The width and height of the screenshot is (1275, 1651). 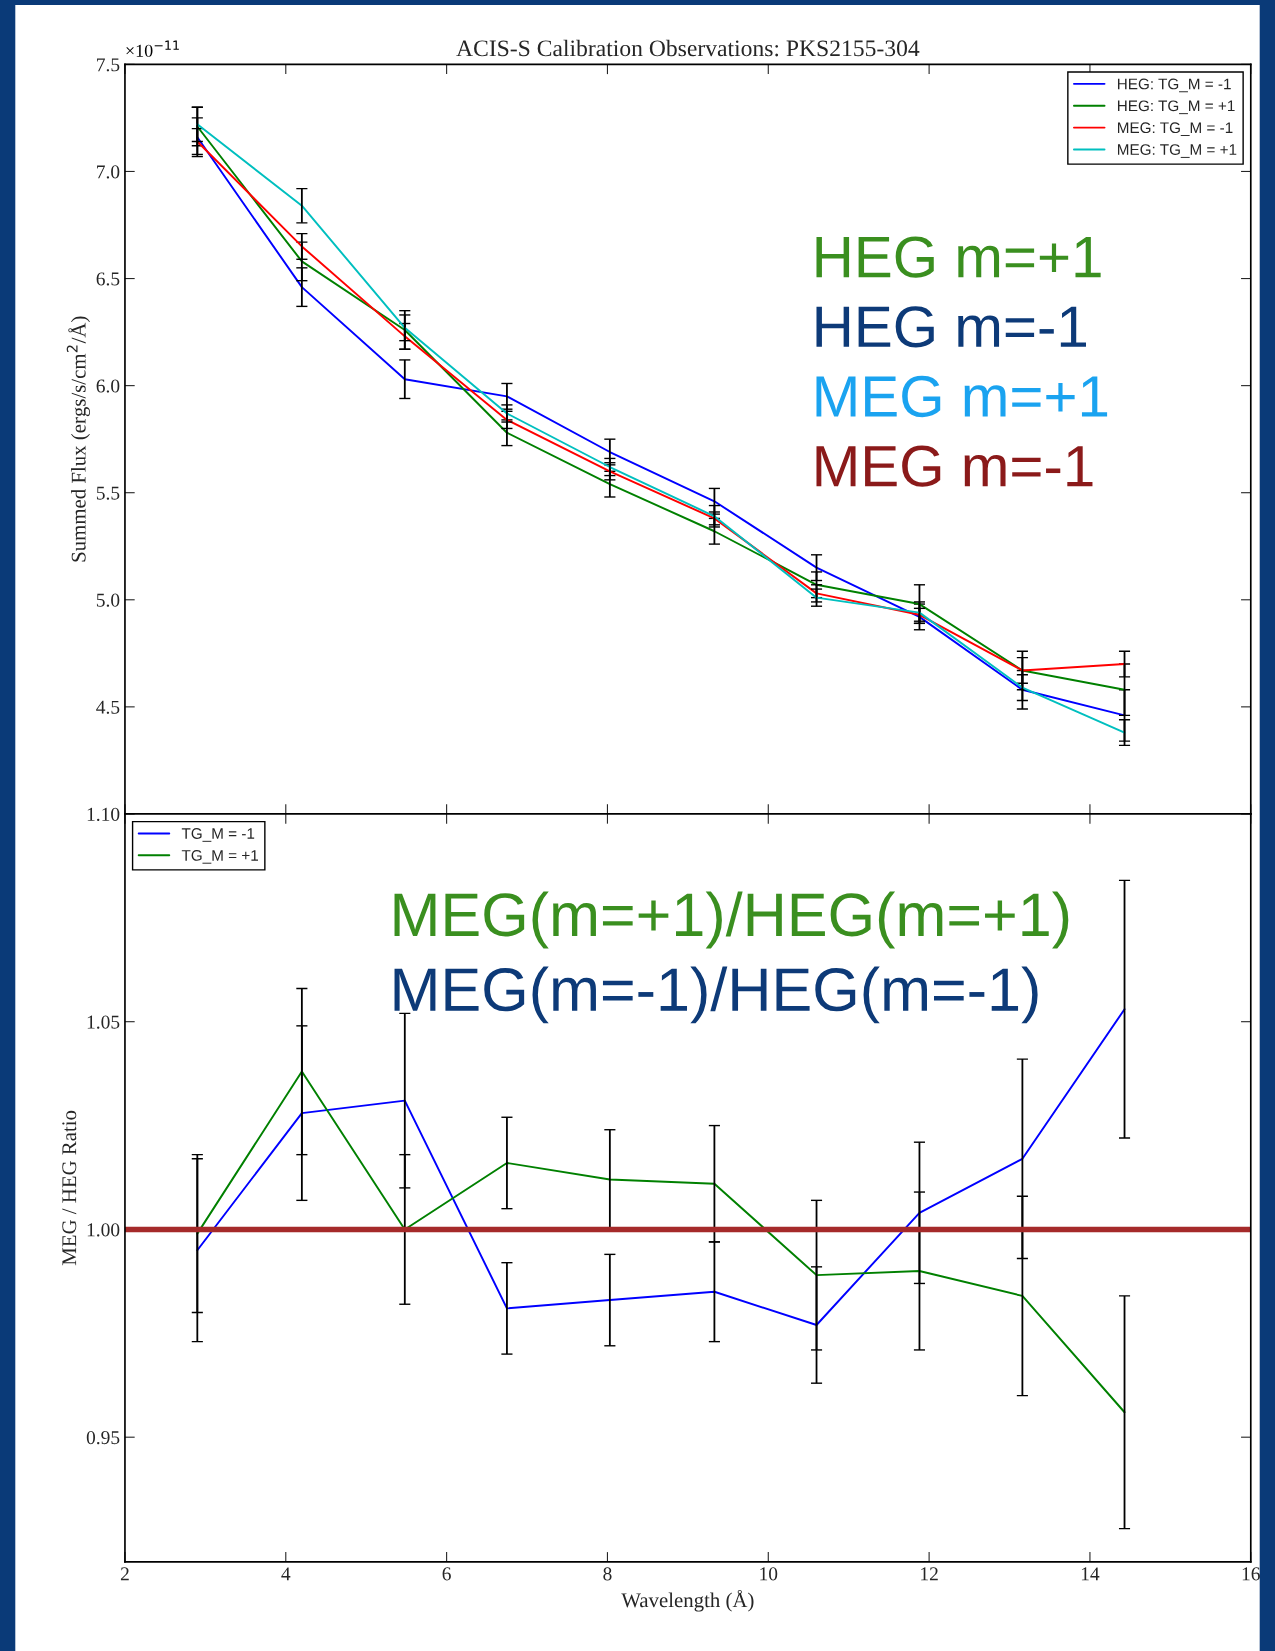 What do you see at coordinates (1177, 151) in the screenshot?
I see `legend-label: MEG: TG_M = +1` at bounding box center [1177, 151].